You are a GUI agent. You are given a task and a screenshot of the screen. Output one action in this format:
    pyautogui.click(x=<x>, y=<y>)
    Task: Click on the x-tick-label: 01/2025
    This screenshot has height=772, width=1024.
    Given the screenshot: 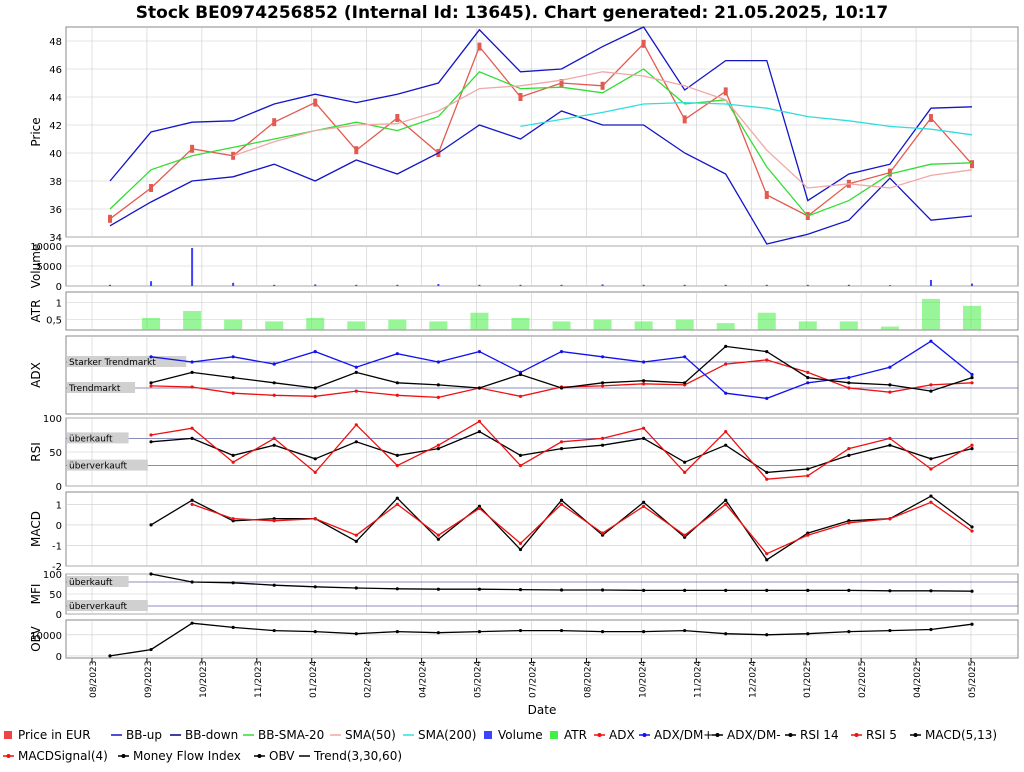 What is the action you would take?
    pyautogui.click(x=808, y=679)
    